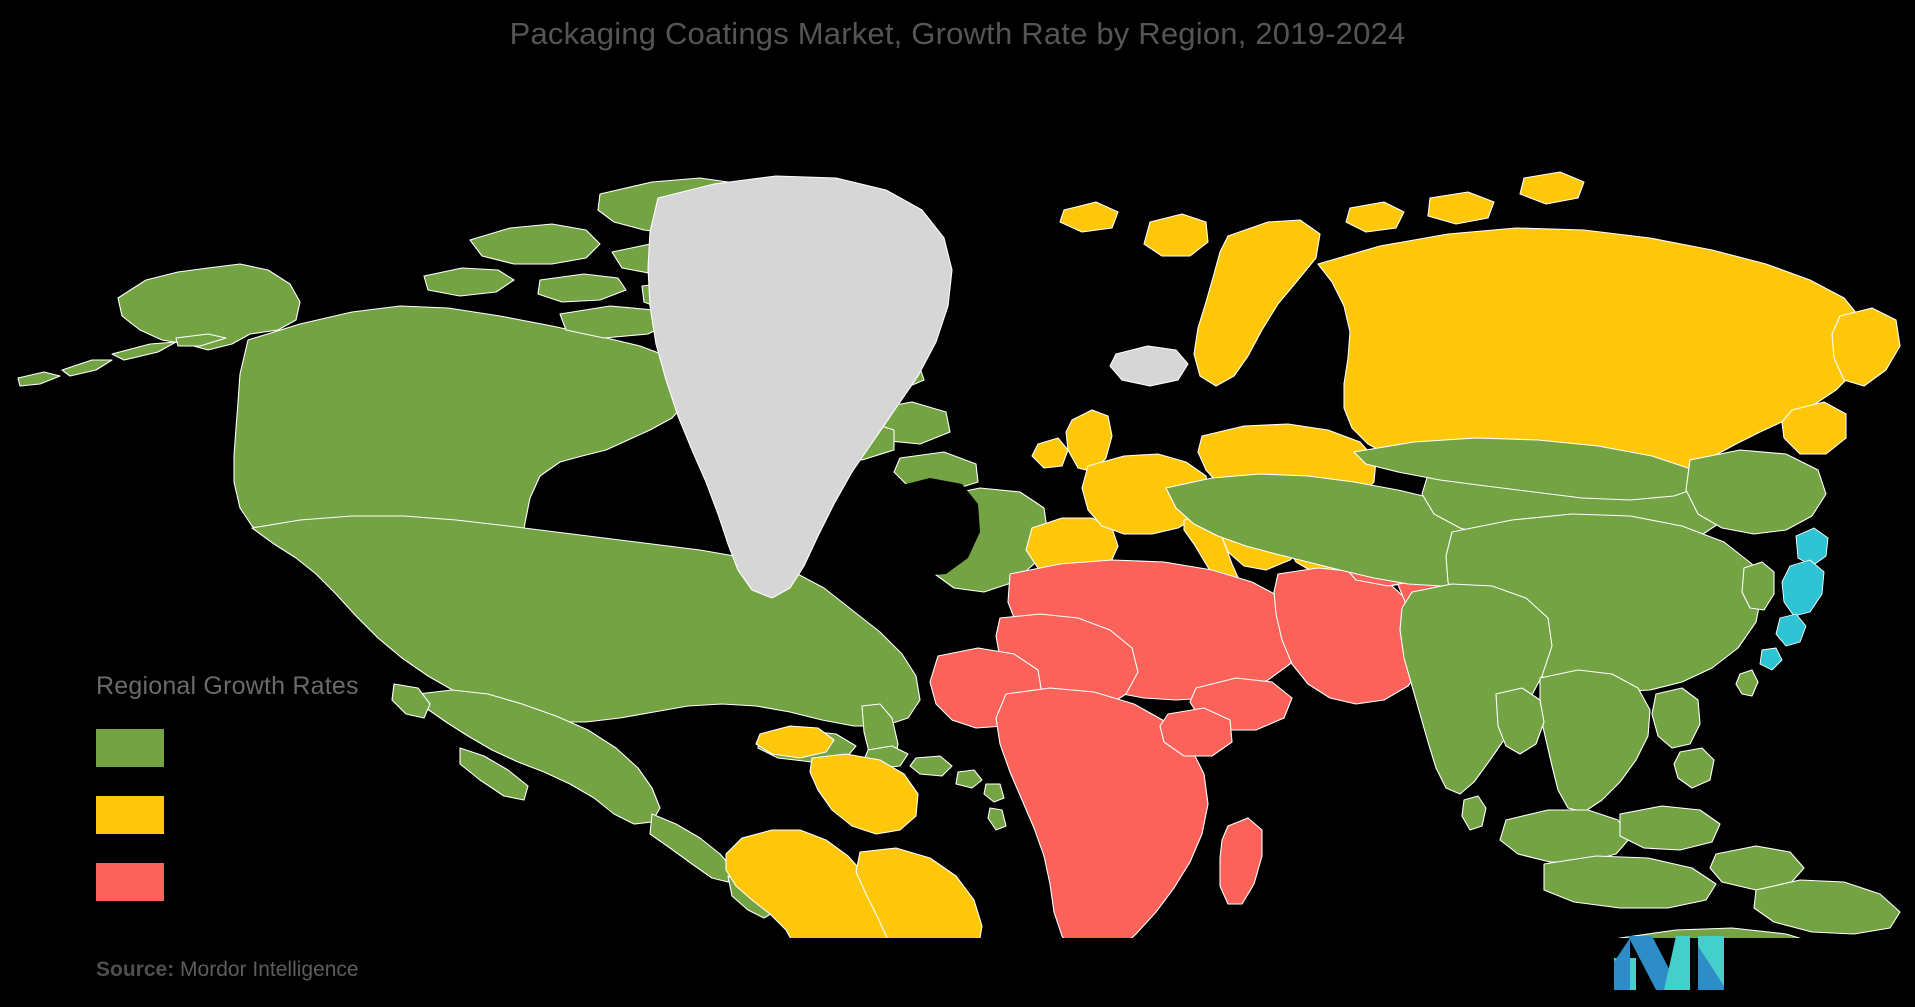 The image size is (1915, 1007). Describe the element at coordinates (130, 748) in the screenshot. I see `legend-swatch-green` at that location.